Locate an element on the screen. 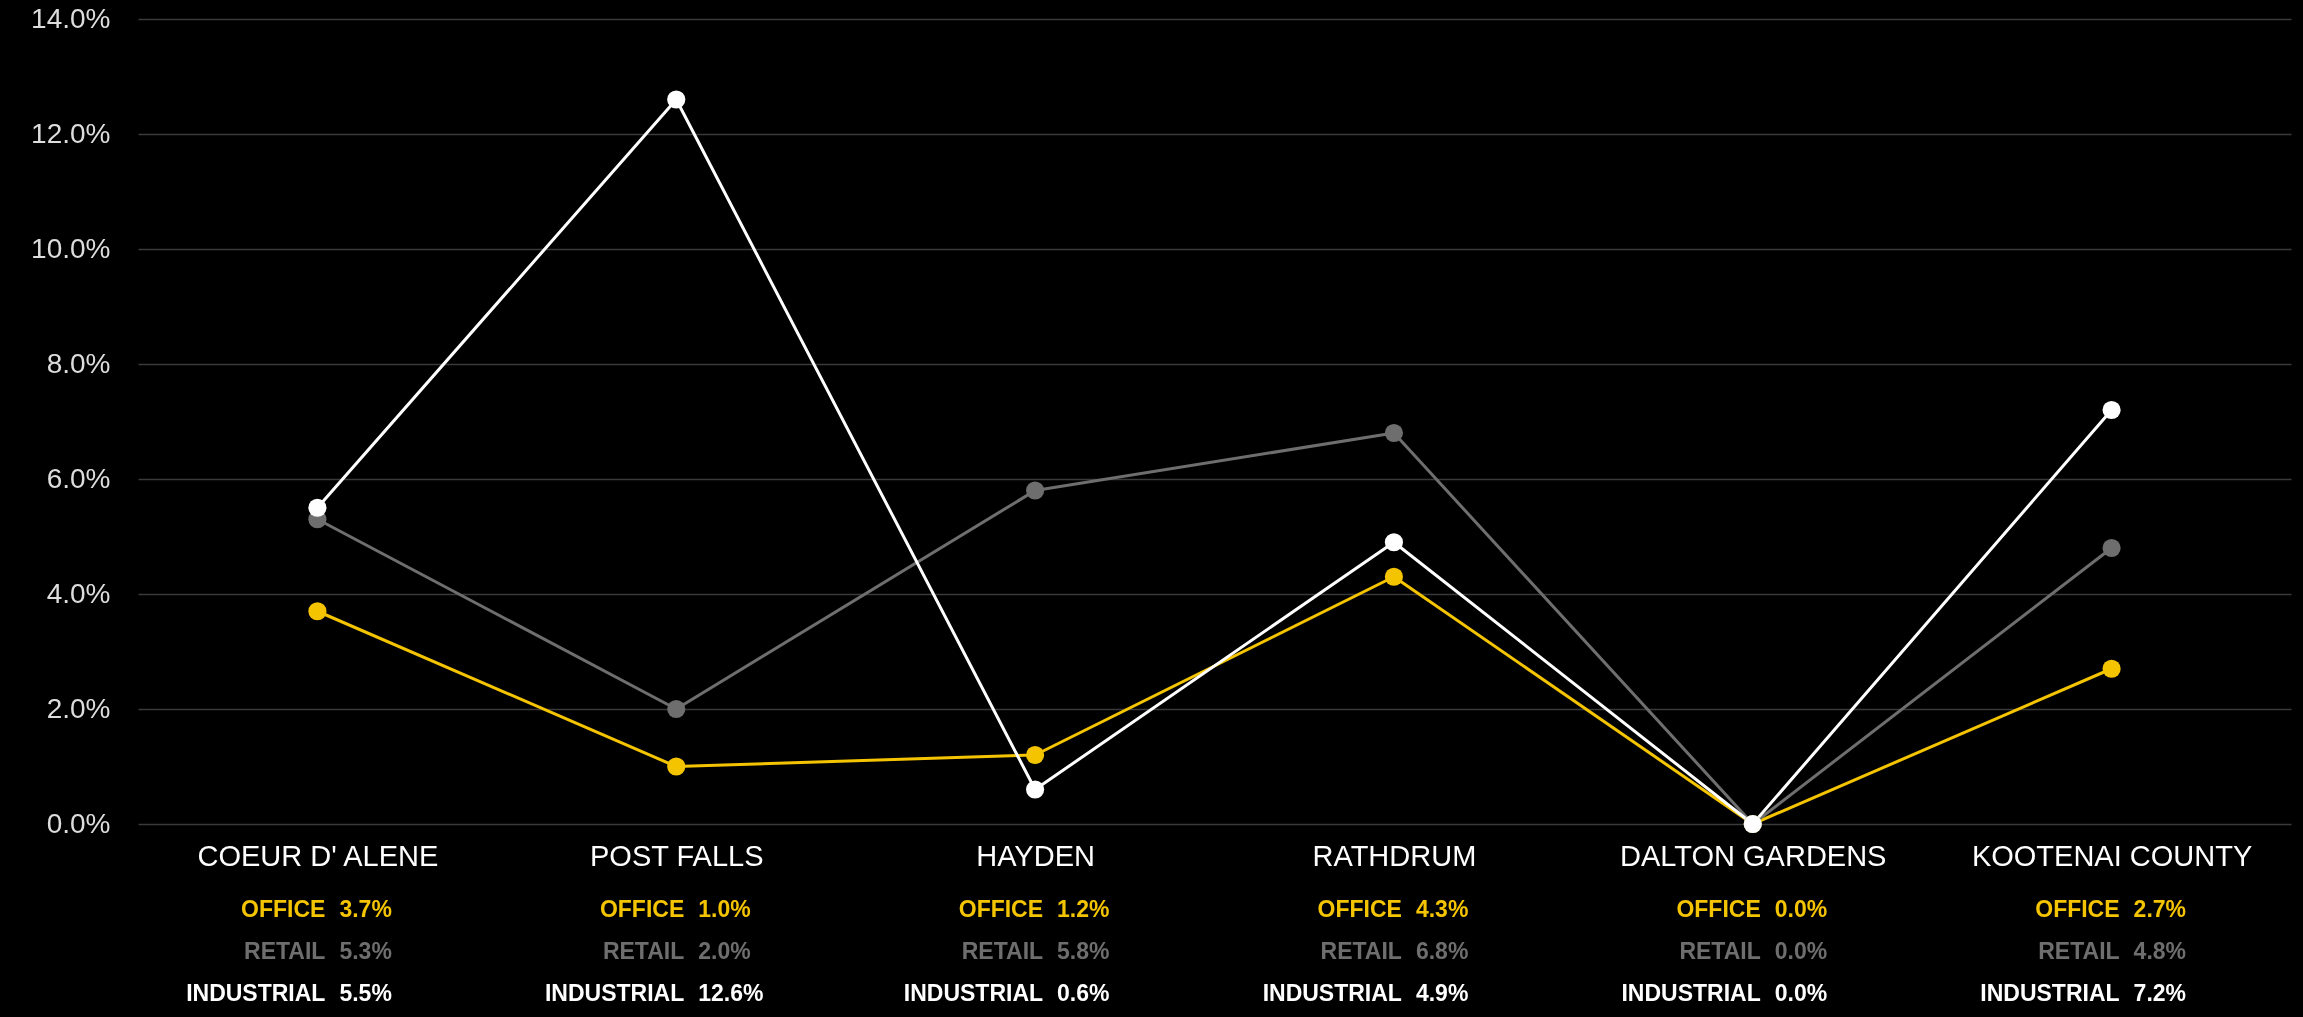 The height and width of the screenshot is (1017, 2303). x-tick-label: POST FALLS is located at coordinates (676, 855).